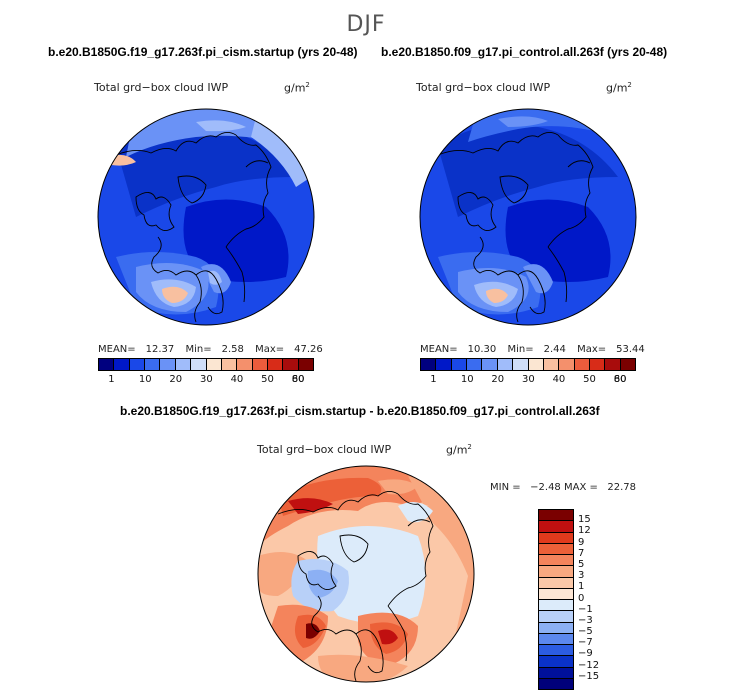  I want to click on panel-2-polar-map, so click(528, 217).